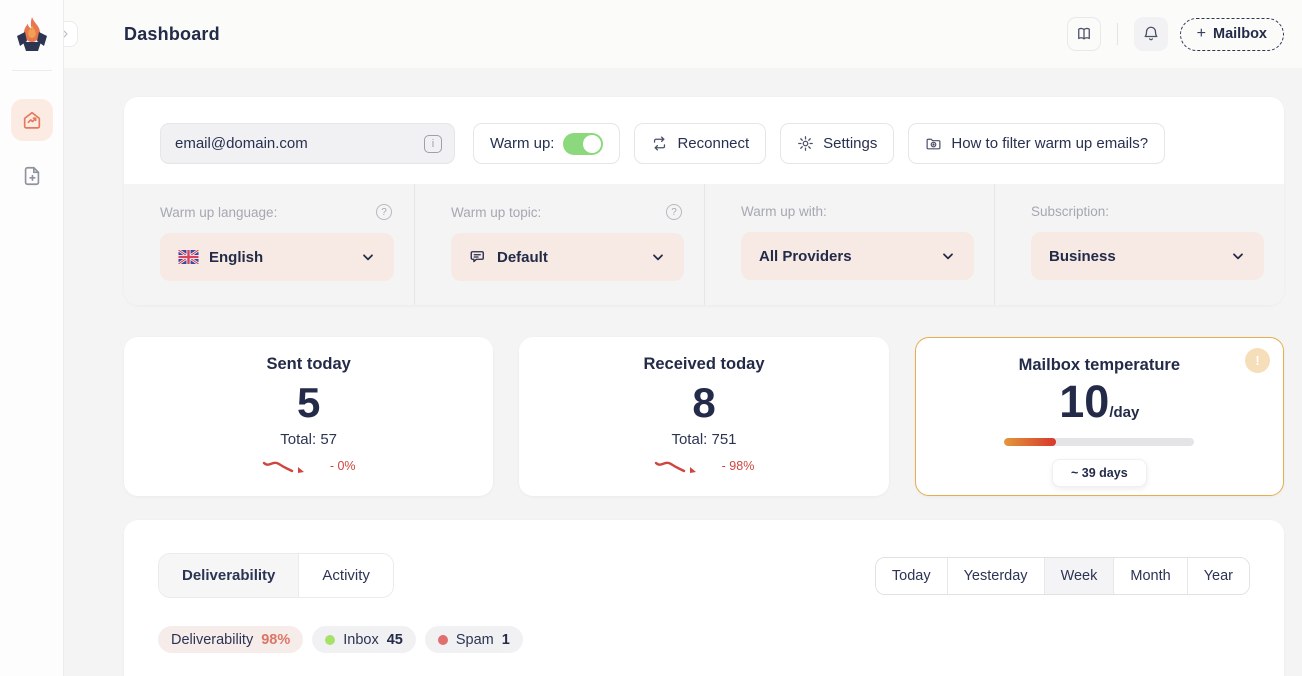  Describe the element at coordinates (308, 402) in the screenshot. I see `sent-today-value: 5` at that location.